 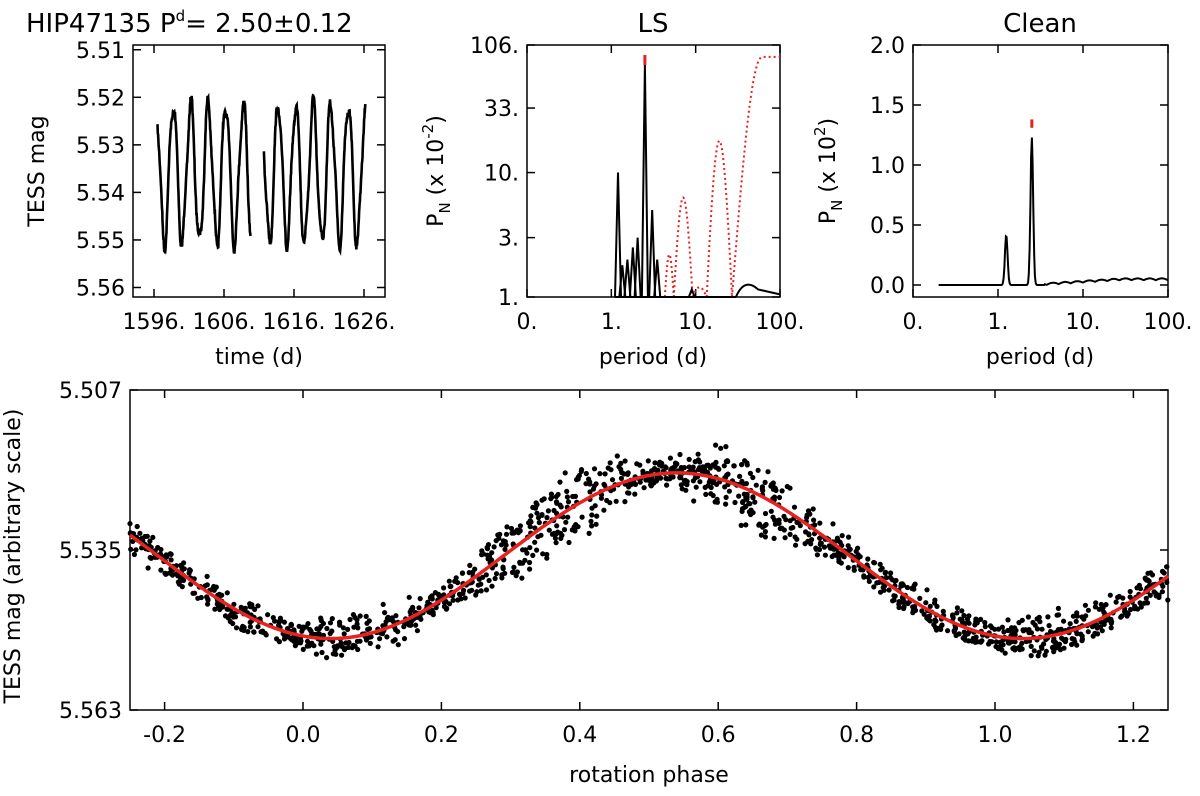 I want to click on ls-ylabel: PN (x 10-2), so click(x=436, y=171).